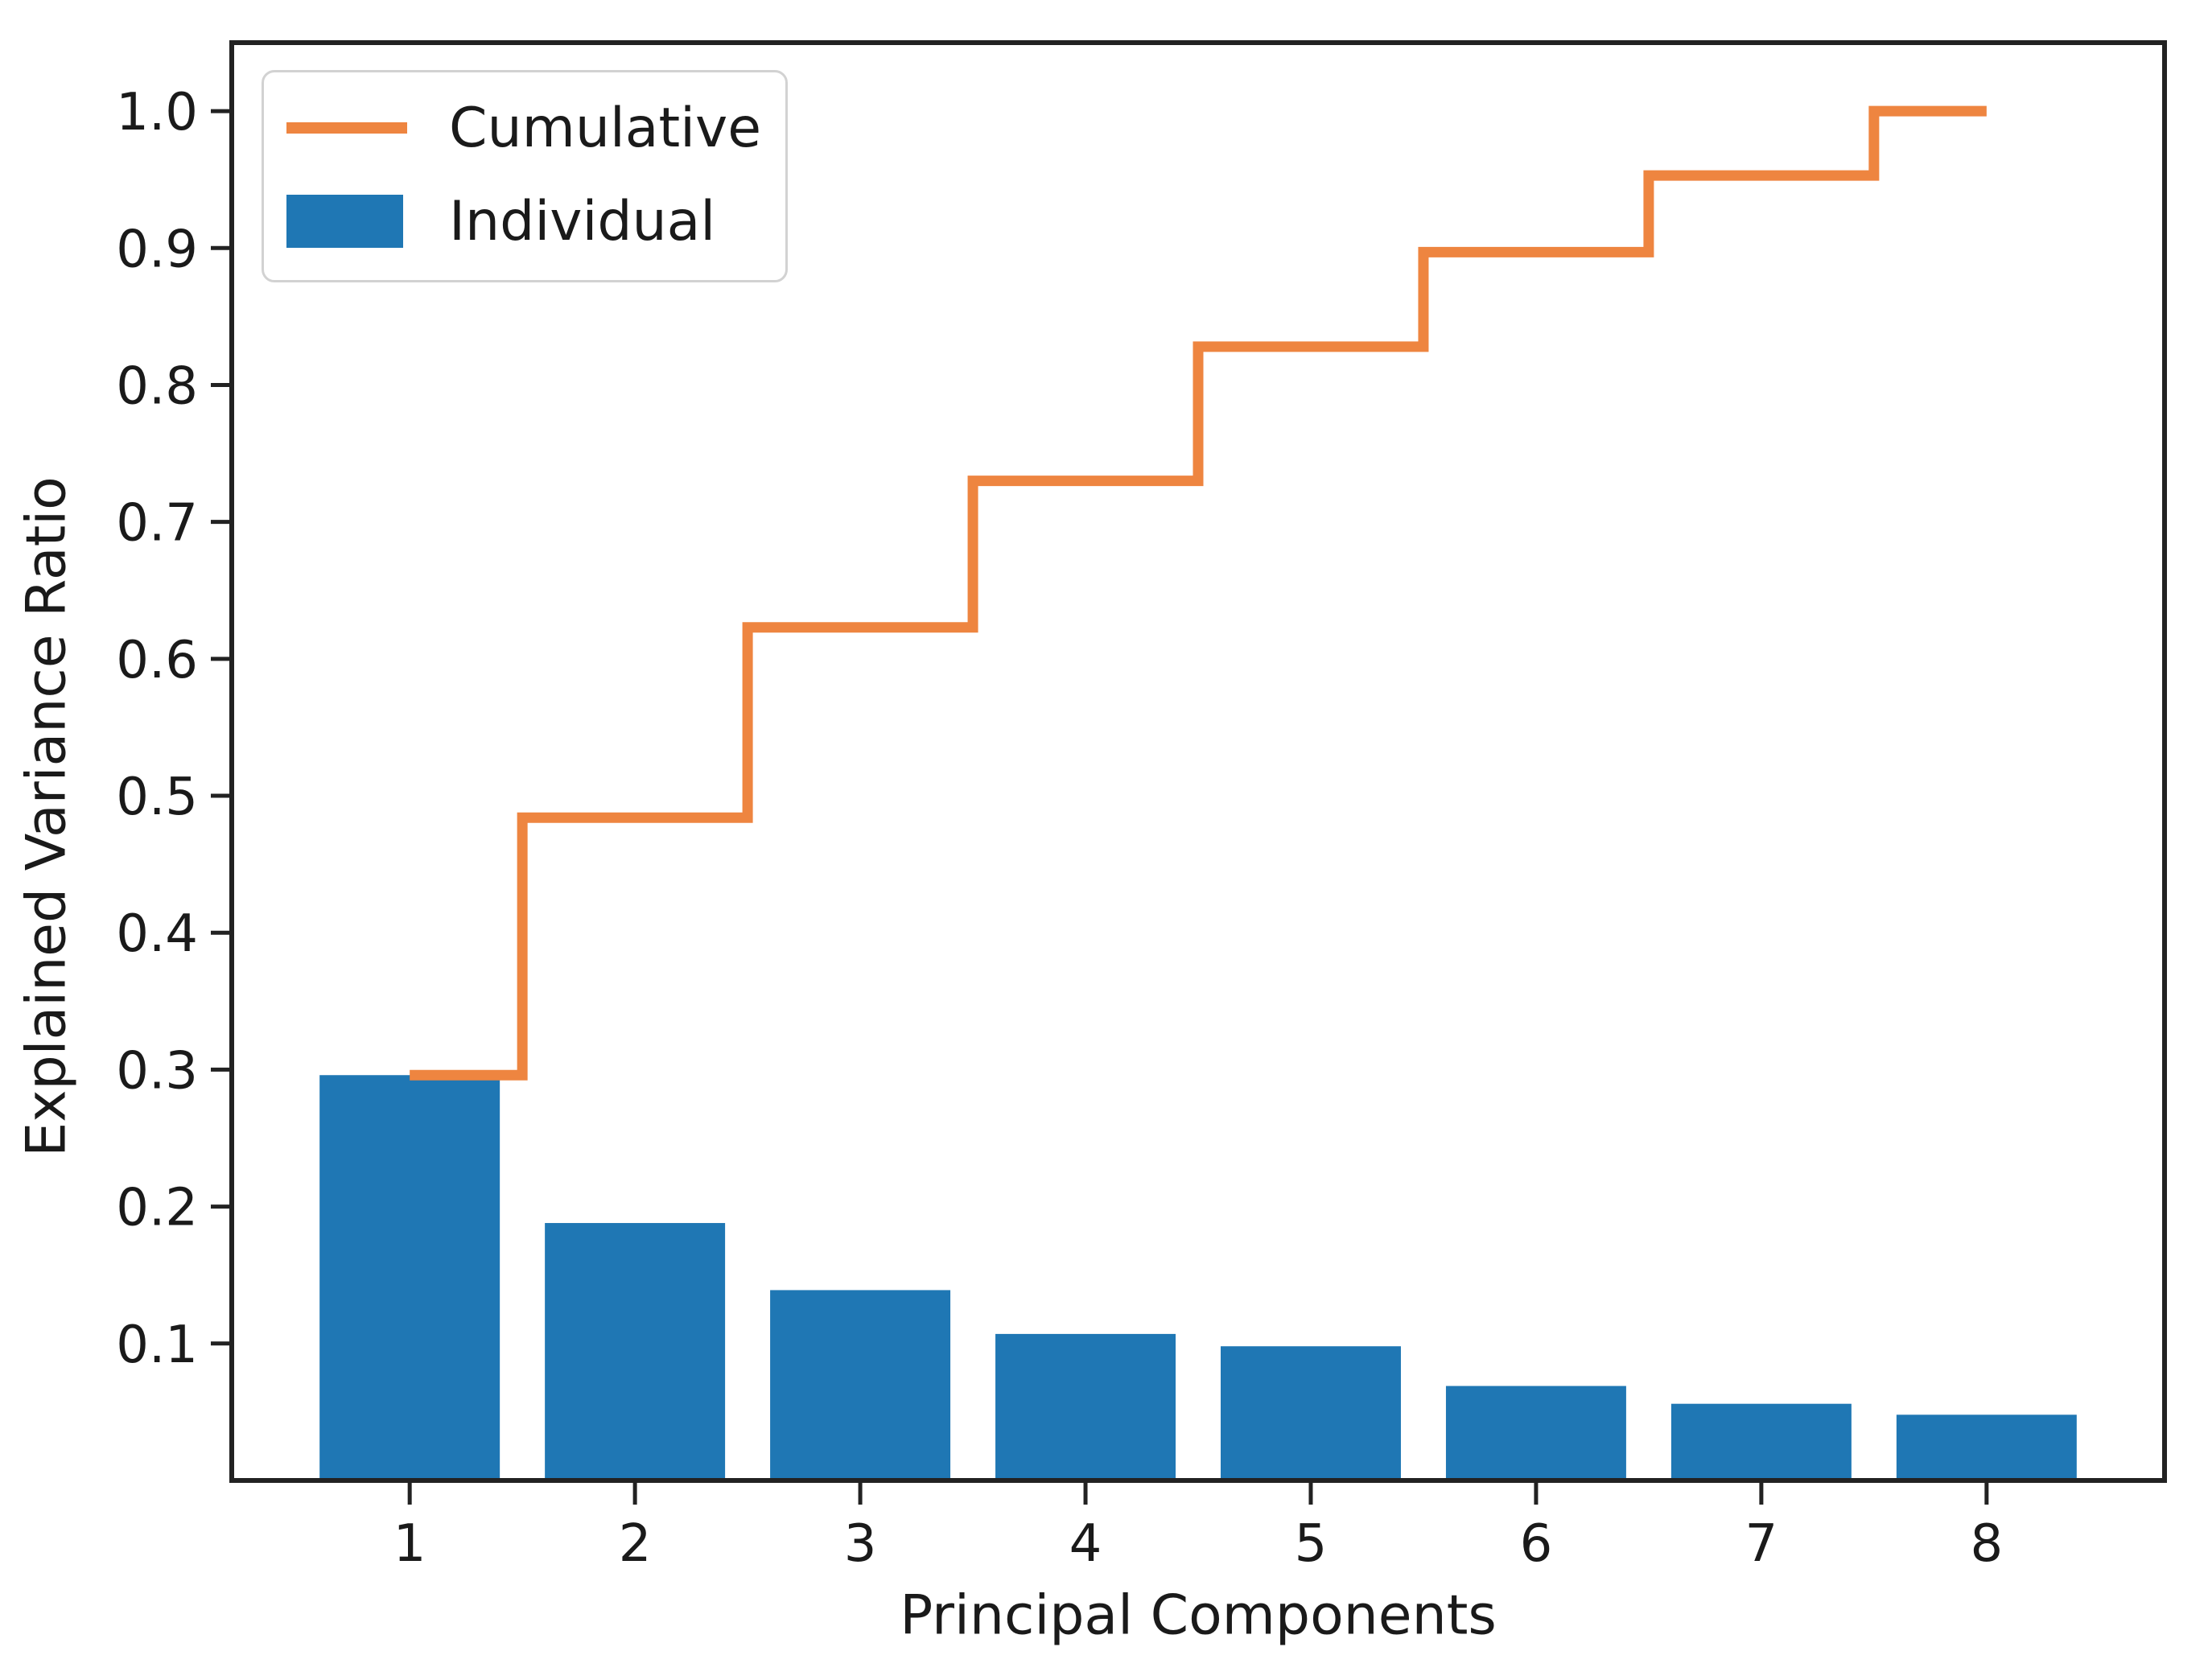  Describe the element at coordinates (157, 1345) in the screenshot. I see `y-tick-label: 0.1` at that location.